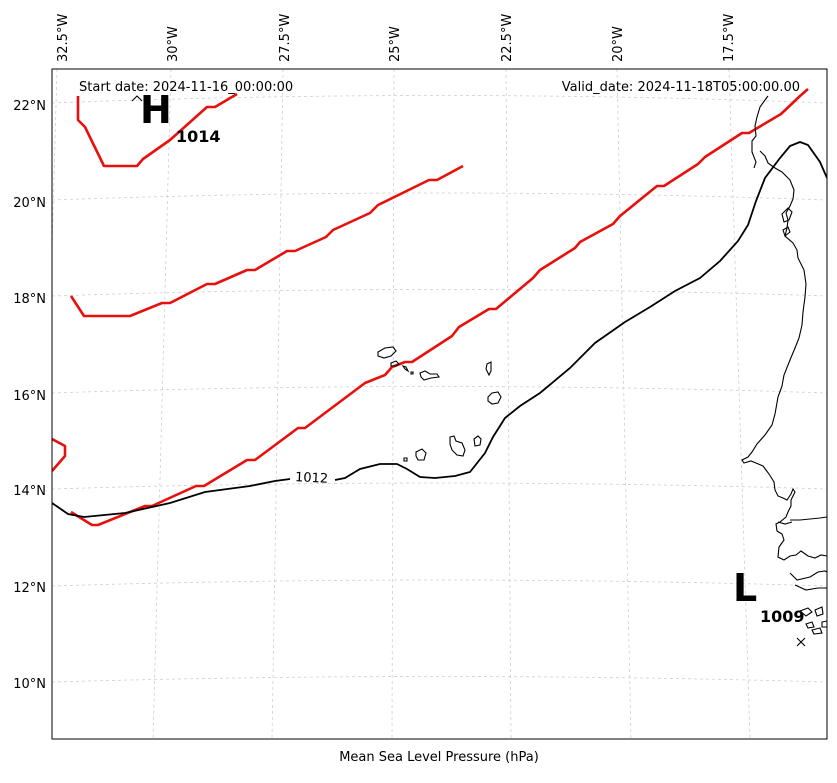 The image size is (837, 783). Describe the element at coordinates (769, 596) in the screenshot. I see `low-pressure-center: L 1009` at that location.